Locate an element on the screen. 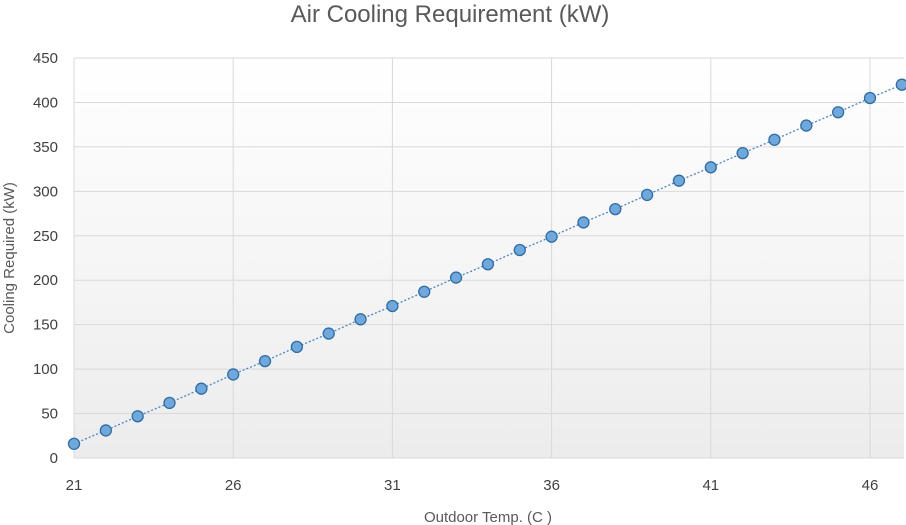 The image size is (906, 525). y-tick-label: 450 is located at coordinates (45, 58).